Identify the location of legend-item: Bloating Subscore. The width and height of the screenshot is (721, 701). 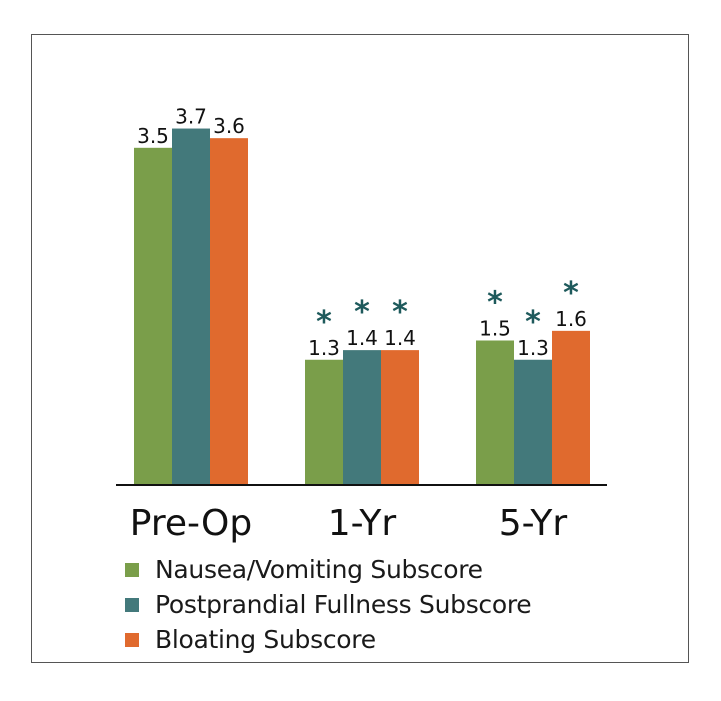
(328, 639).